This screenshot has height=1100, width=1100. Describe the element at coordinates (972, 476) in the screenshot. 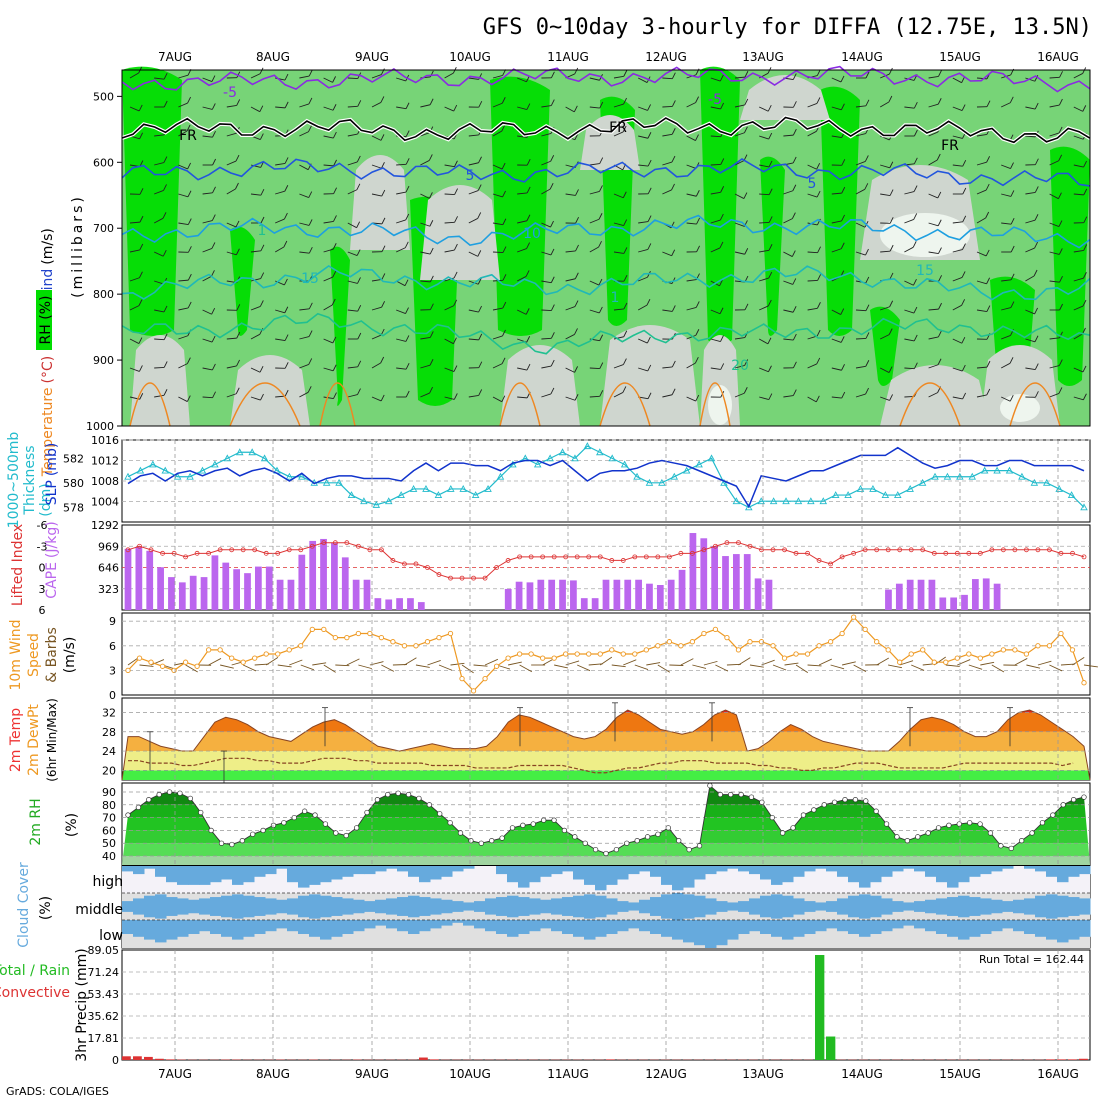

I see `thickness-point` at that location.